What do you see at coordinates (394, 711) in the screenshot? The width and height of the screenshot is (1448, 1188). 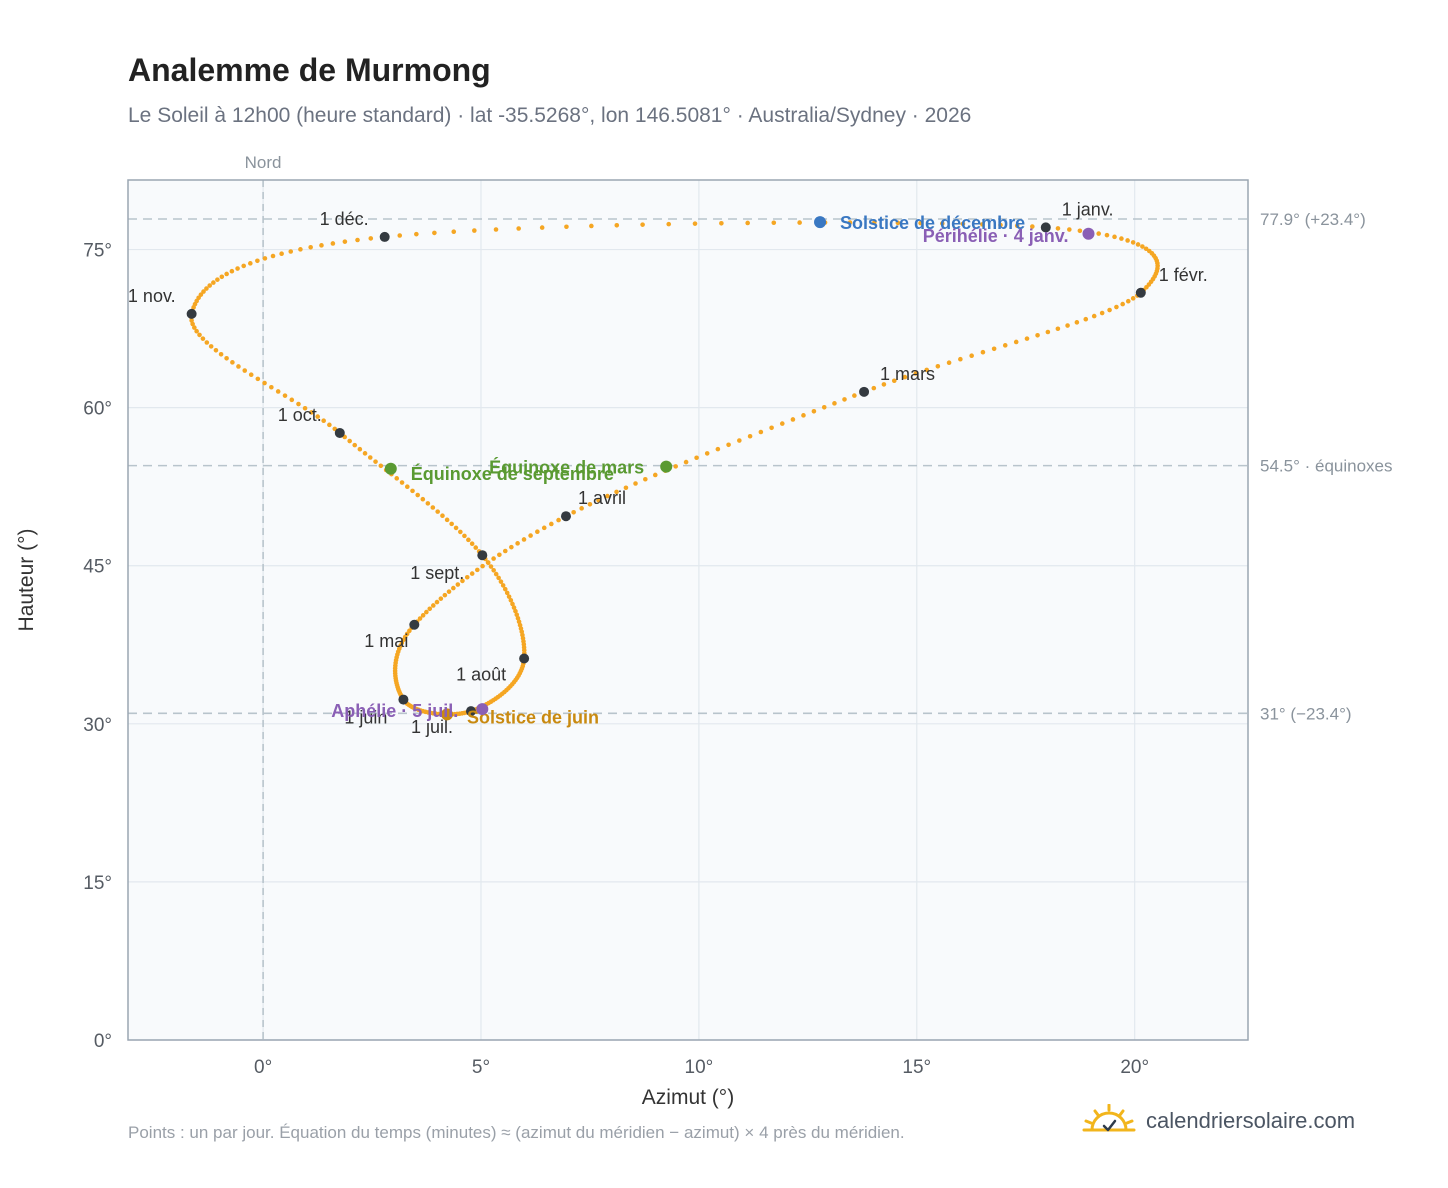 I see `event-label: Aphélie · 5 juil.` at bounding box center [394, 711].